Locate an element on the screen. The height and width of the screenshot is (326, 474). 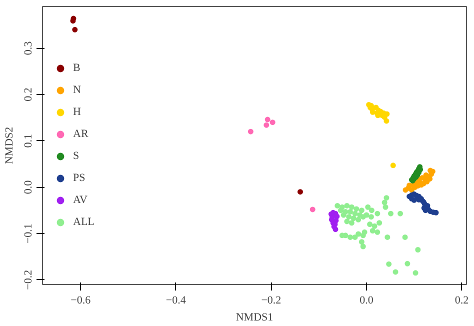
y-tick-label: −0.1 is located at coordinates (28, 234).